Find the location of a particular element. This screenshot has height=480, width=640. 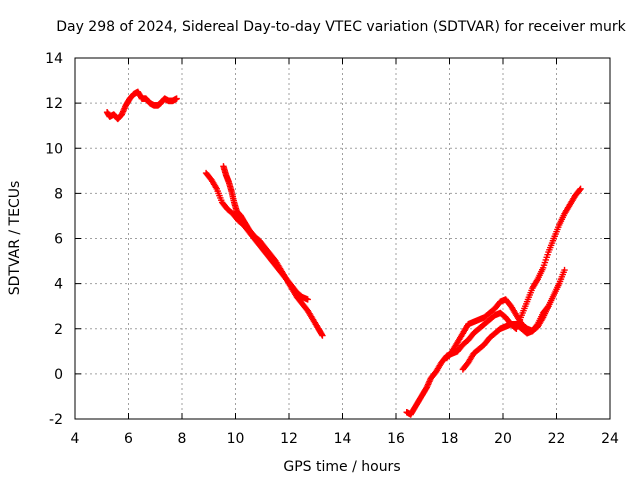

x-tick-label: 14 is located at coordinates (343, 439).